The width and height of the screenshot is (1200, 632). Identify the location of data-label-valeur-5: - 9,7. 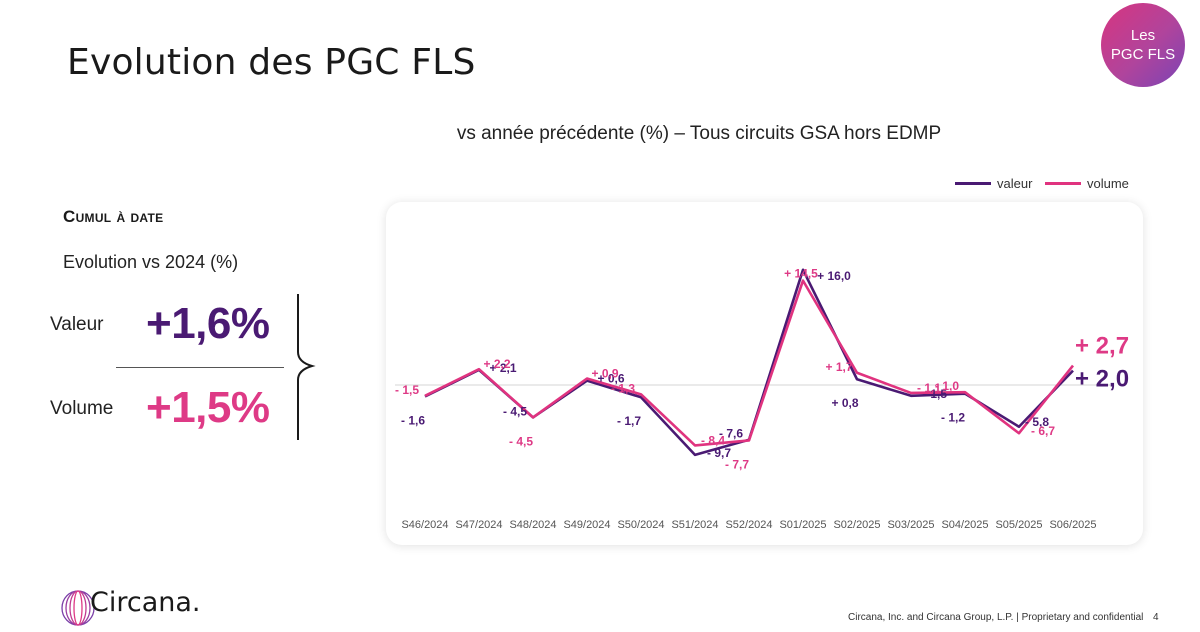
(719, 453).